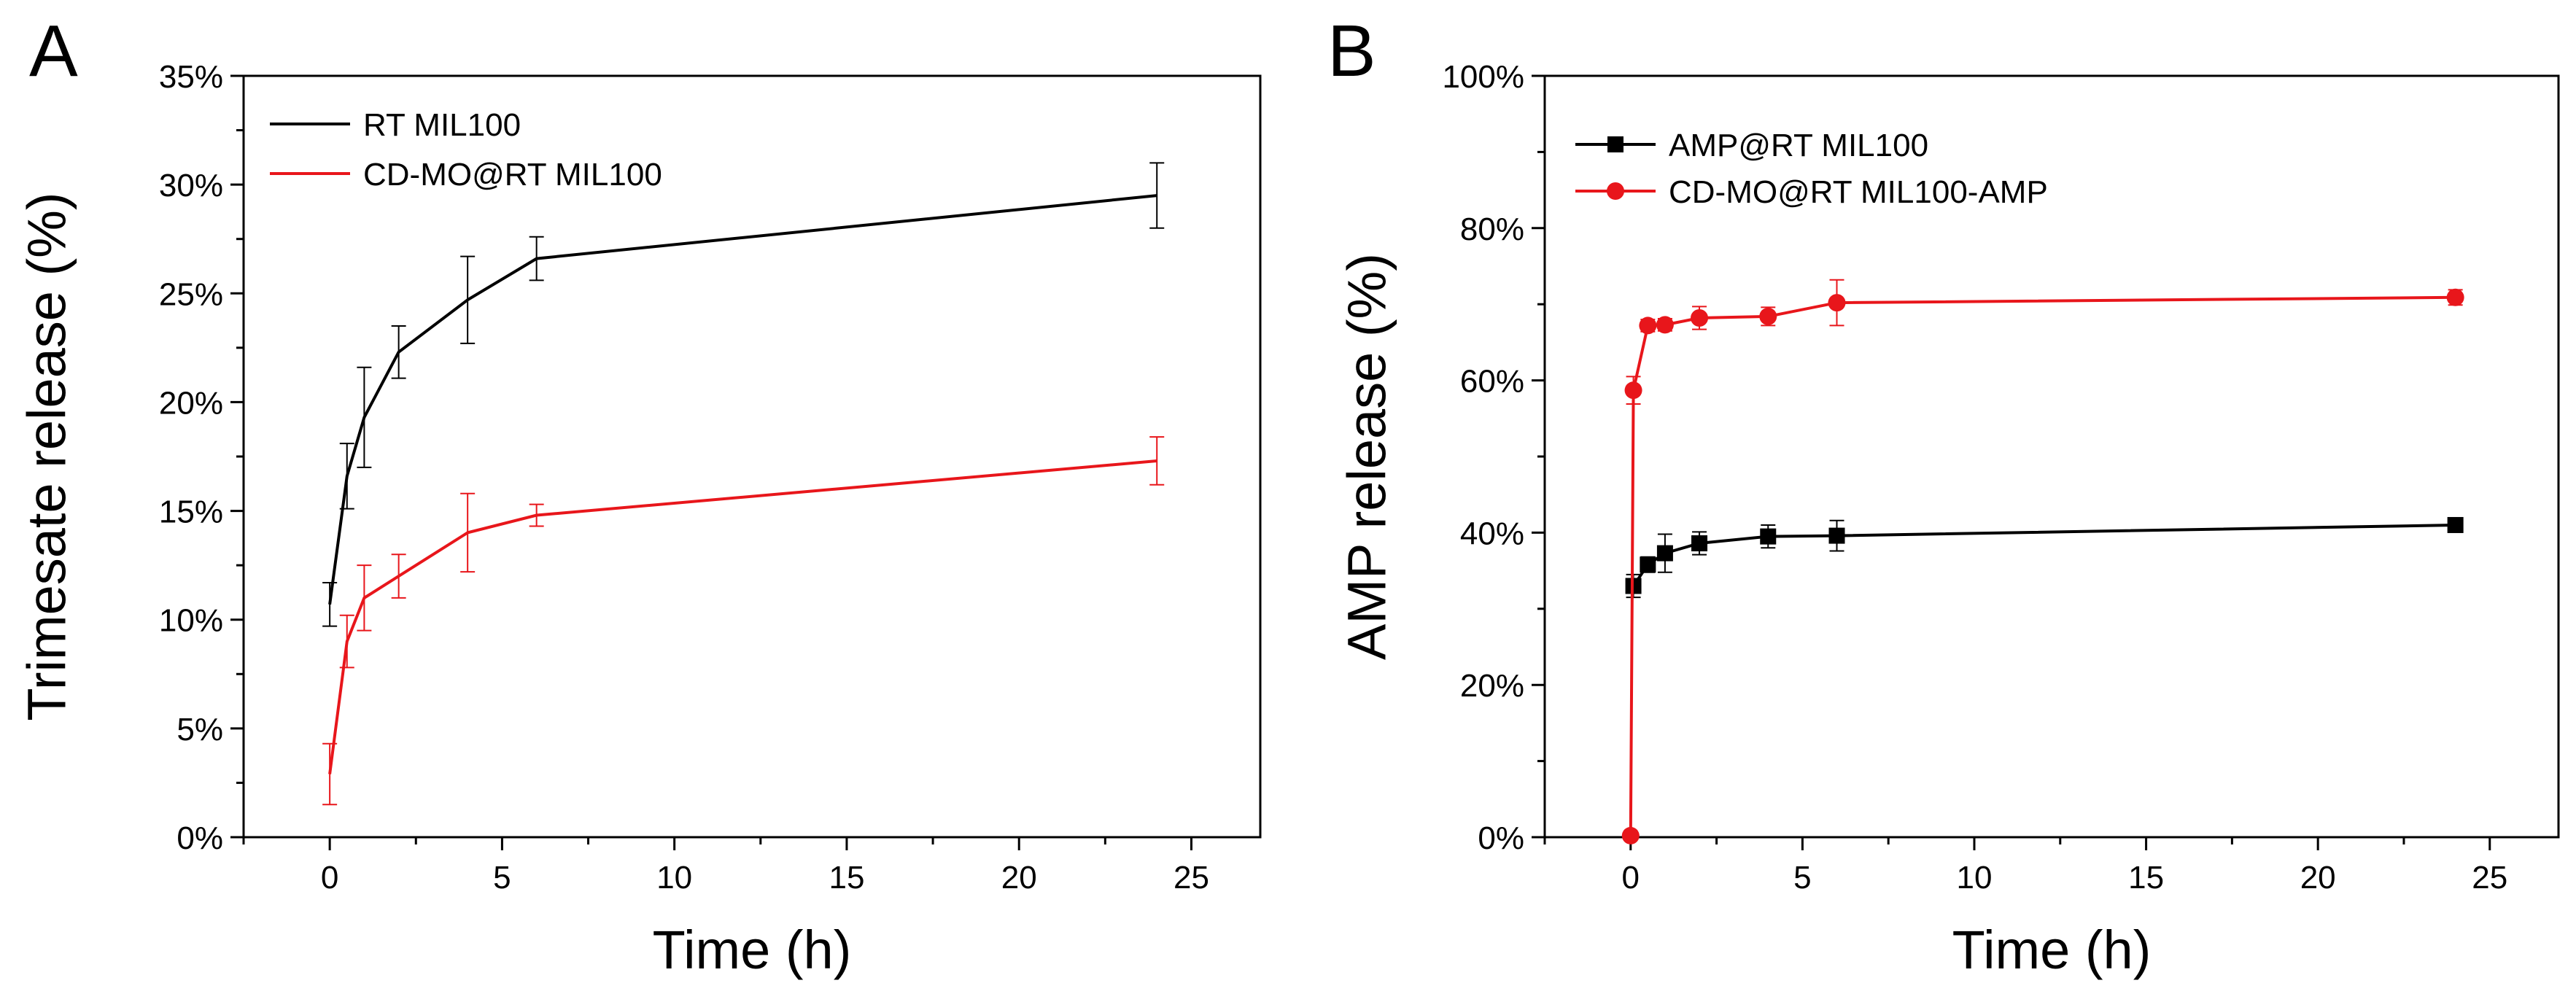 The height and width of the screenshot is (1002, 2576). What do you see at coordinates (1483, 77) in the screenshot?
I see `y-tick-label: 100%` at bounding box center [1483, 77].